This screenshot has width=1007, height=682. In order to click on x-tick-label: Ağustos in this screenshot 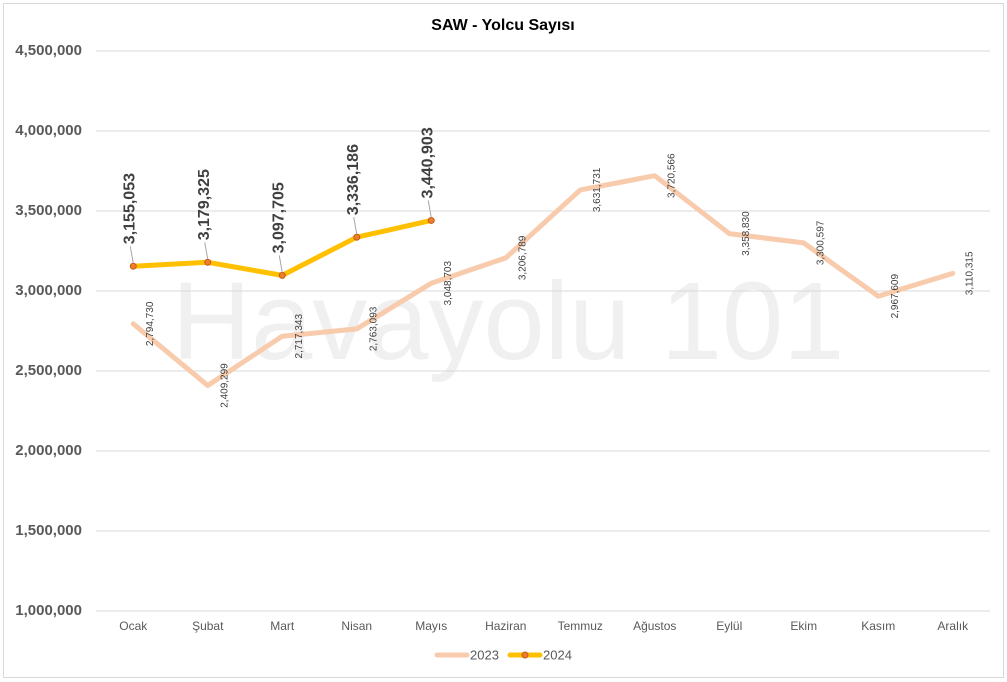, I will do `click(654, 626)`.